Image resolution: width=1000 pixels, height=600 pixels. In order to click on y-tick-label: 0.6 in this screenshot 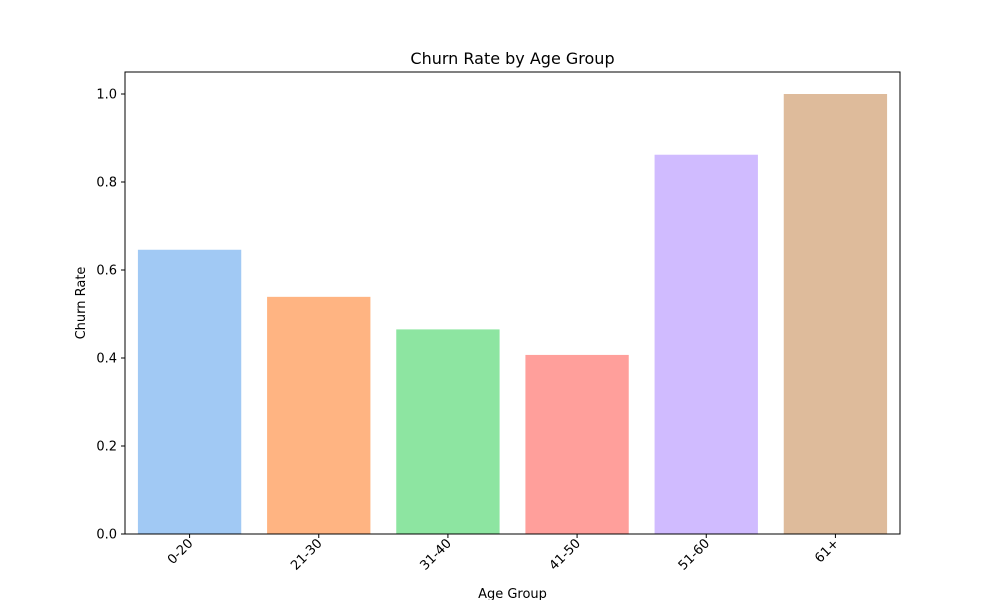, I will do `click(106, 271)`.